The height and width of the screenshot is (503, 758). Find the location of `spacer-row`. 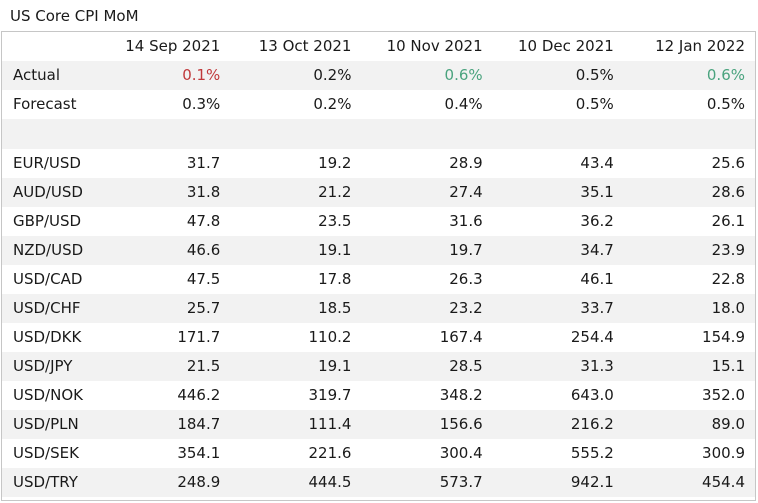

spacer-row is located at coordinates (378, 134).